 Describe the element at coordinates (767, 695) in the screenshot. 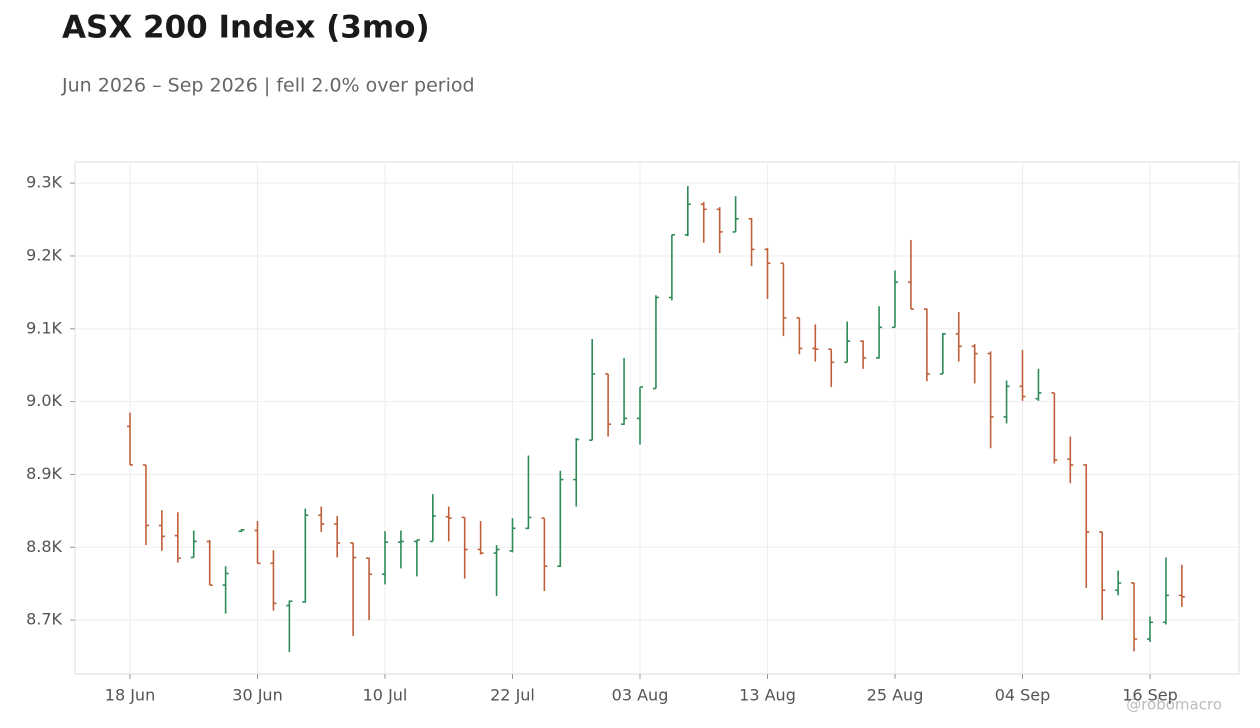

I see `x-tick-label: 13 Aug` at that location.